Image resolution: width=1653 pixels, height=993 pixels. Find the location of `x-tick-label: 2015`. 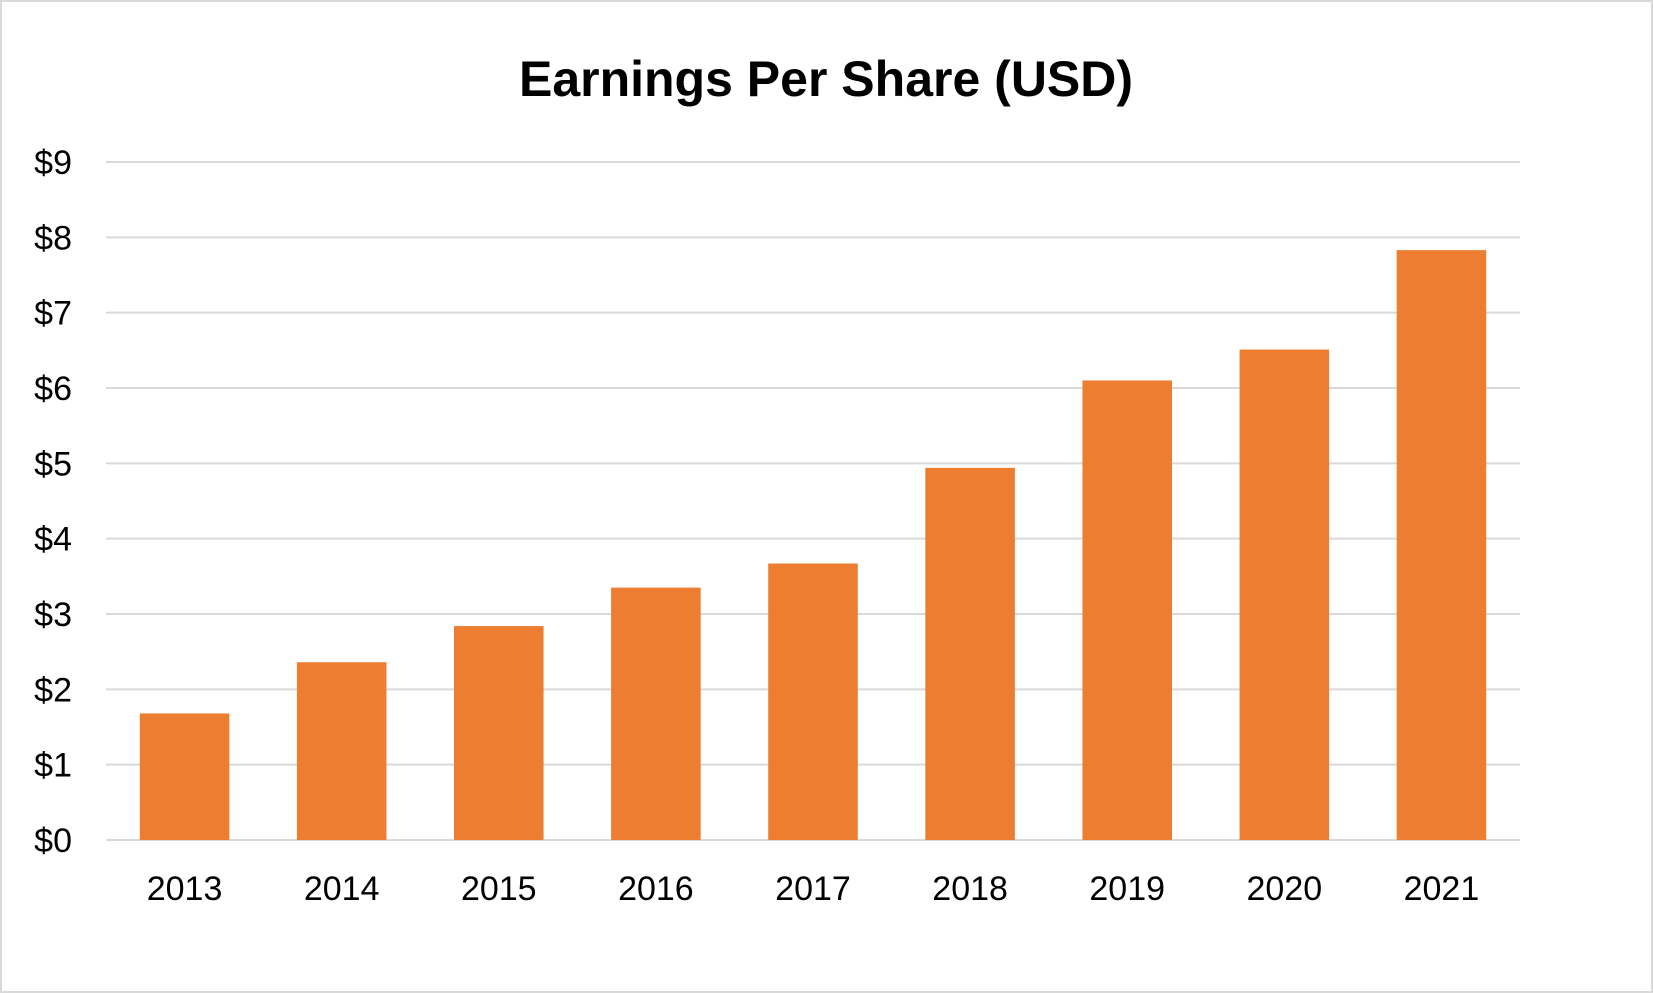

x-tick-label: 2015 is located at coordinates (499, 889).